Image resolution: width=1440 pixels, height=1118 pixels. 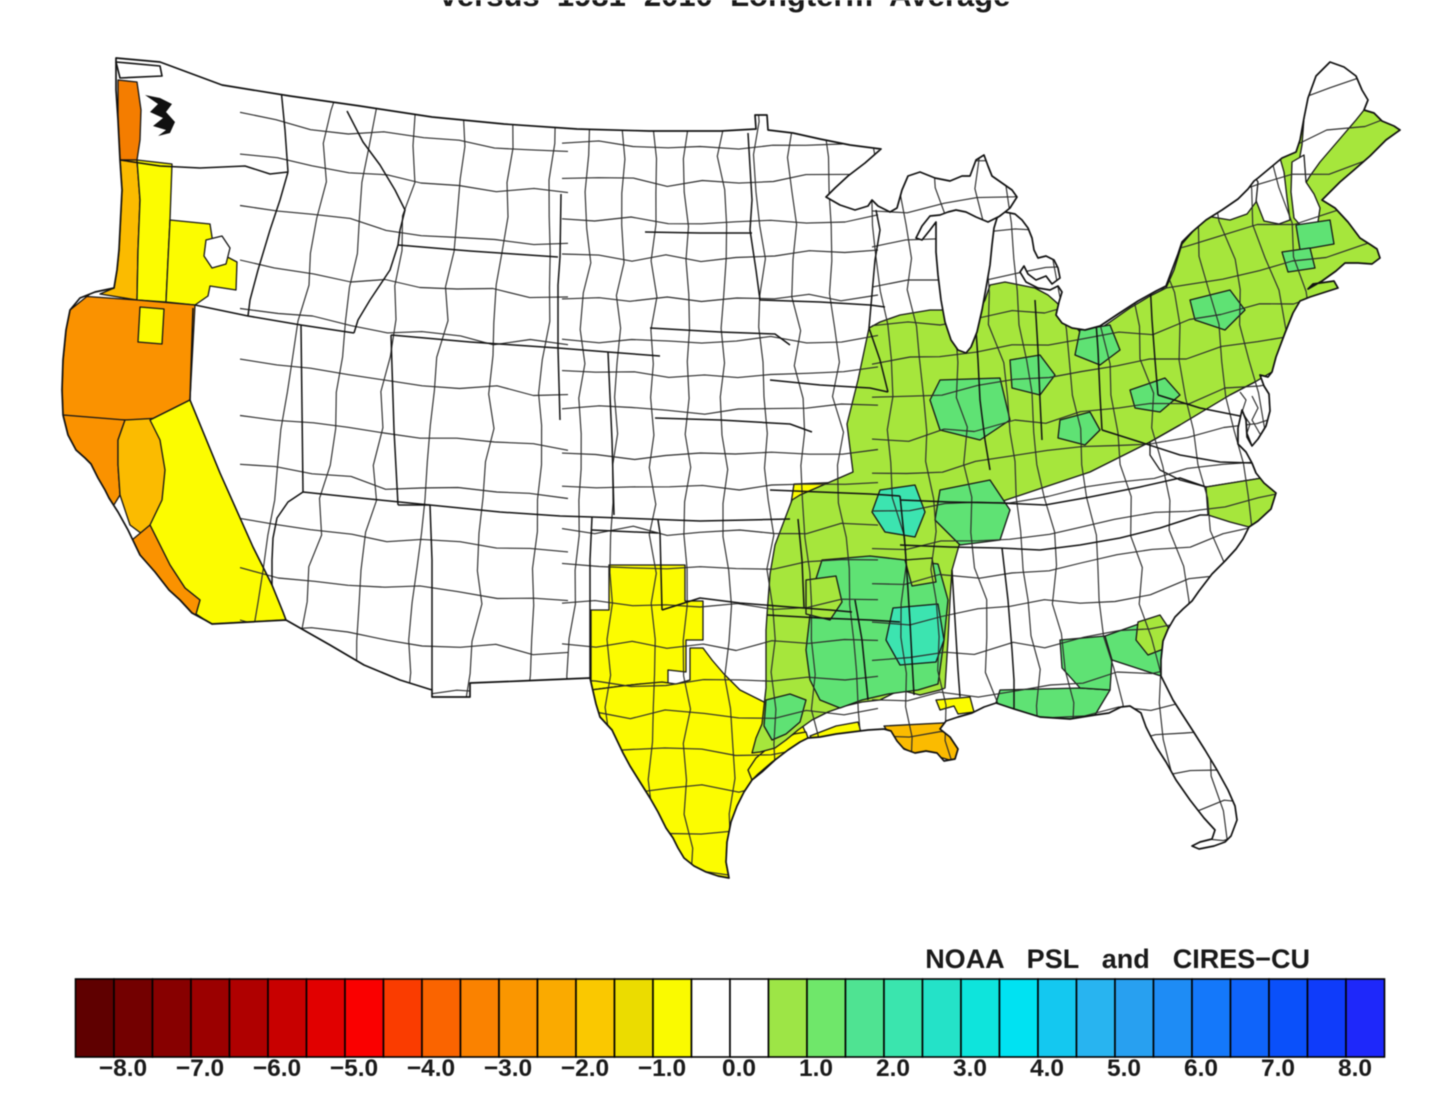 What do you see at coordinates (816, 1068) in the screenshot?
I see `svg-text: 1.0` at bounding box center [816, 1068].